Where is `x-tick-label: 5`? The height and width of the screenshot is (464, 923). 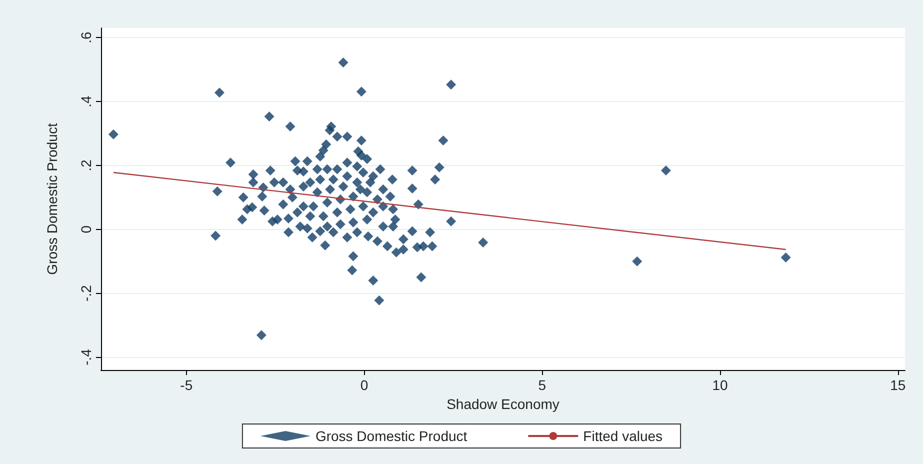
x-tick-label: 5 is located at coordinates (542, 385).